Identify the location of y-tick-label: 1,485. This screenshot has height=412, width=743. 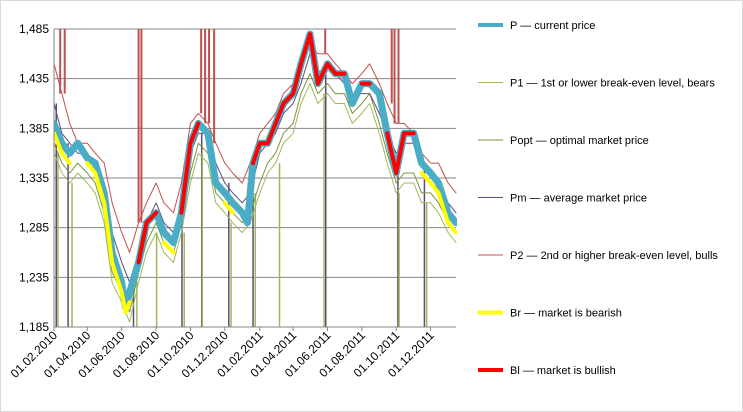
(34, 29).